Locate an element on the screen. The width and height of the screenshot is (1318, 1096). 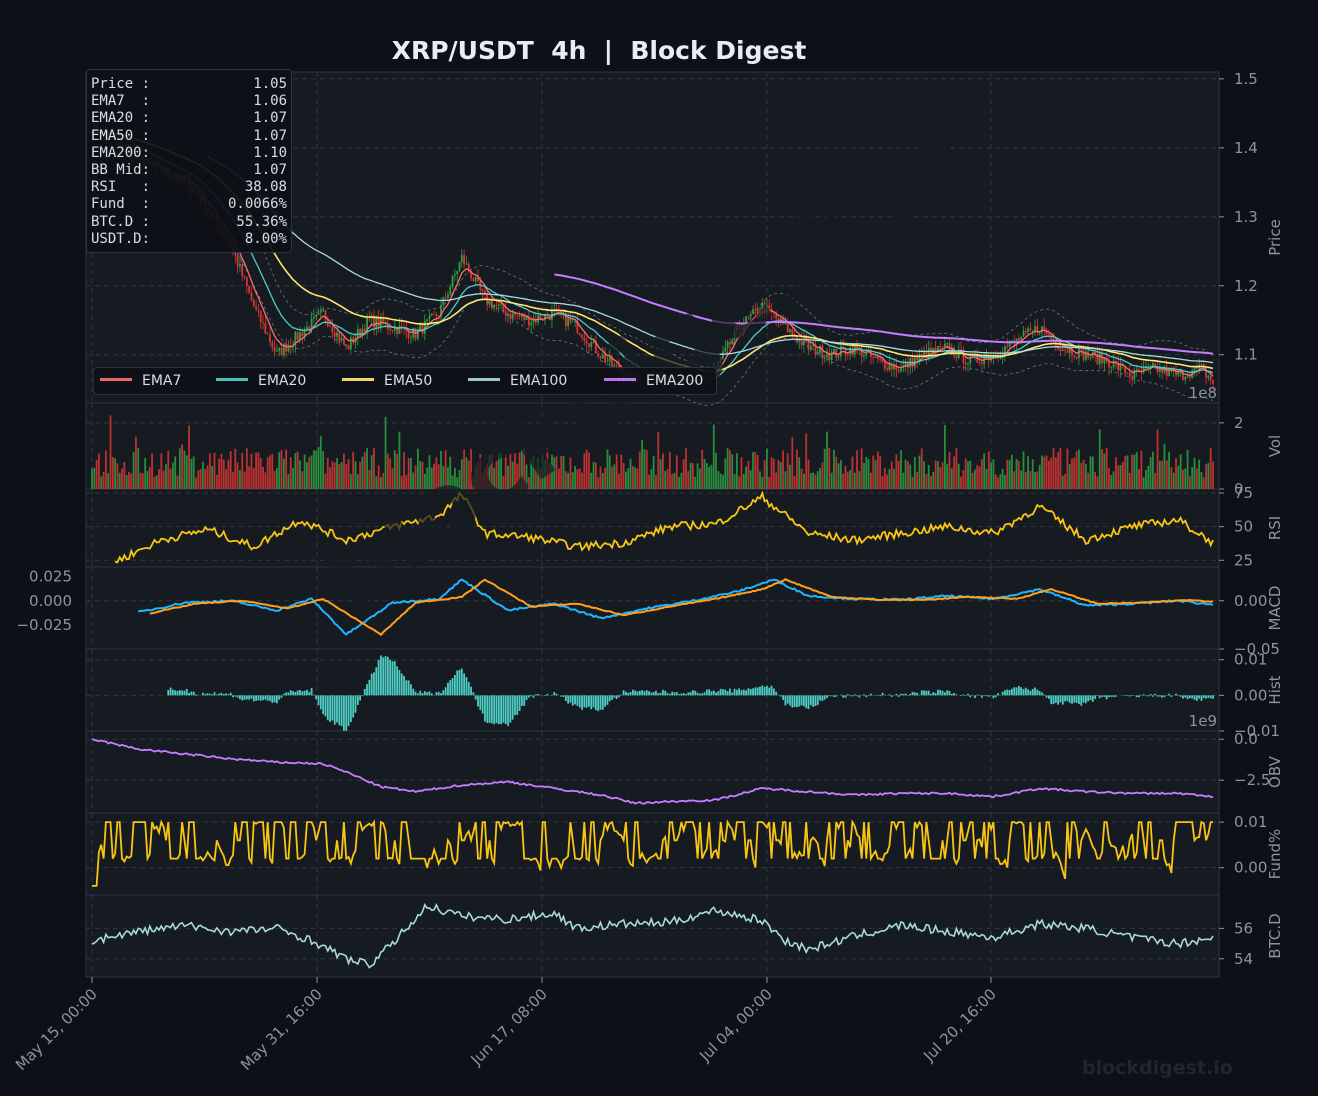
ylabel-btcd: BTC.D is located at coordinates (1275, 935).